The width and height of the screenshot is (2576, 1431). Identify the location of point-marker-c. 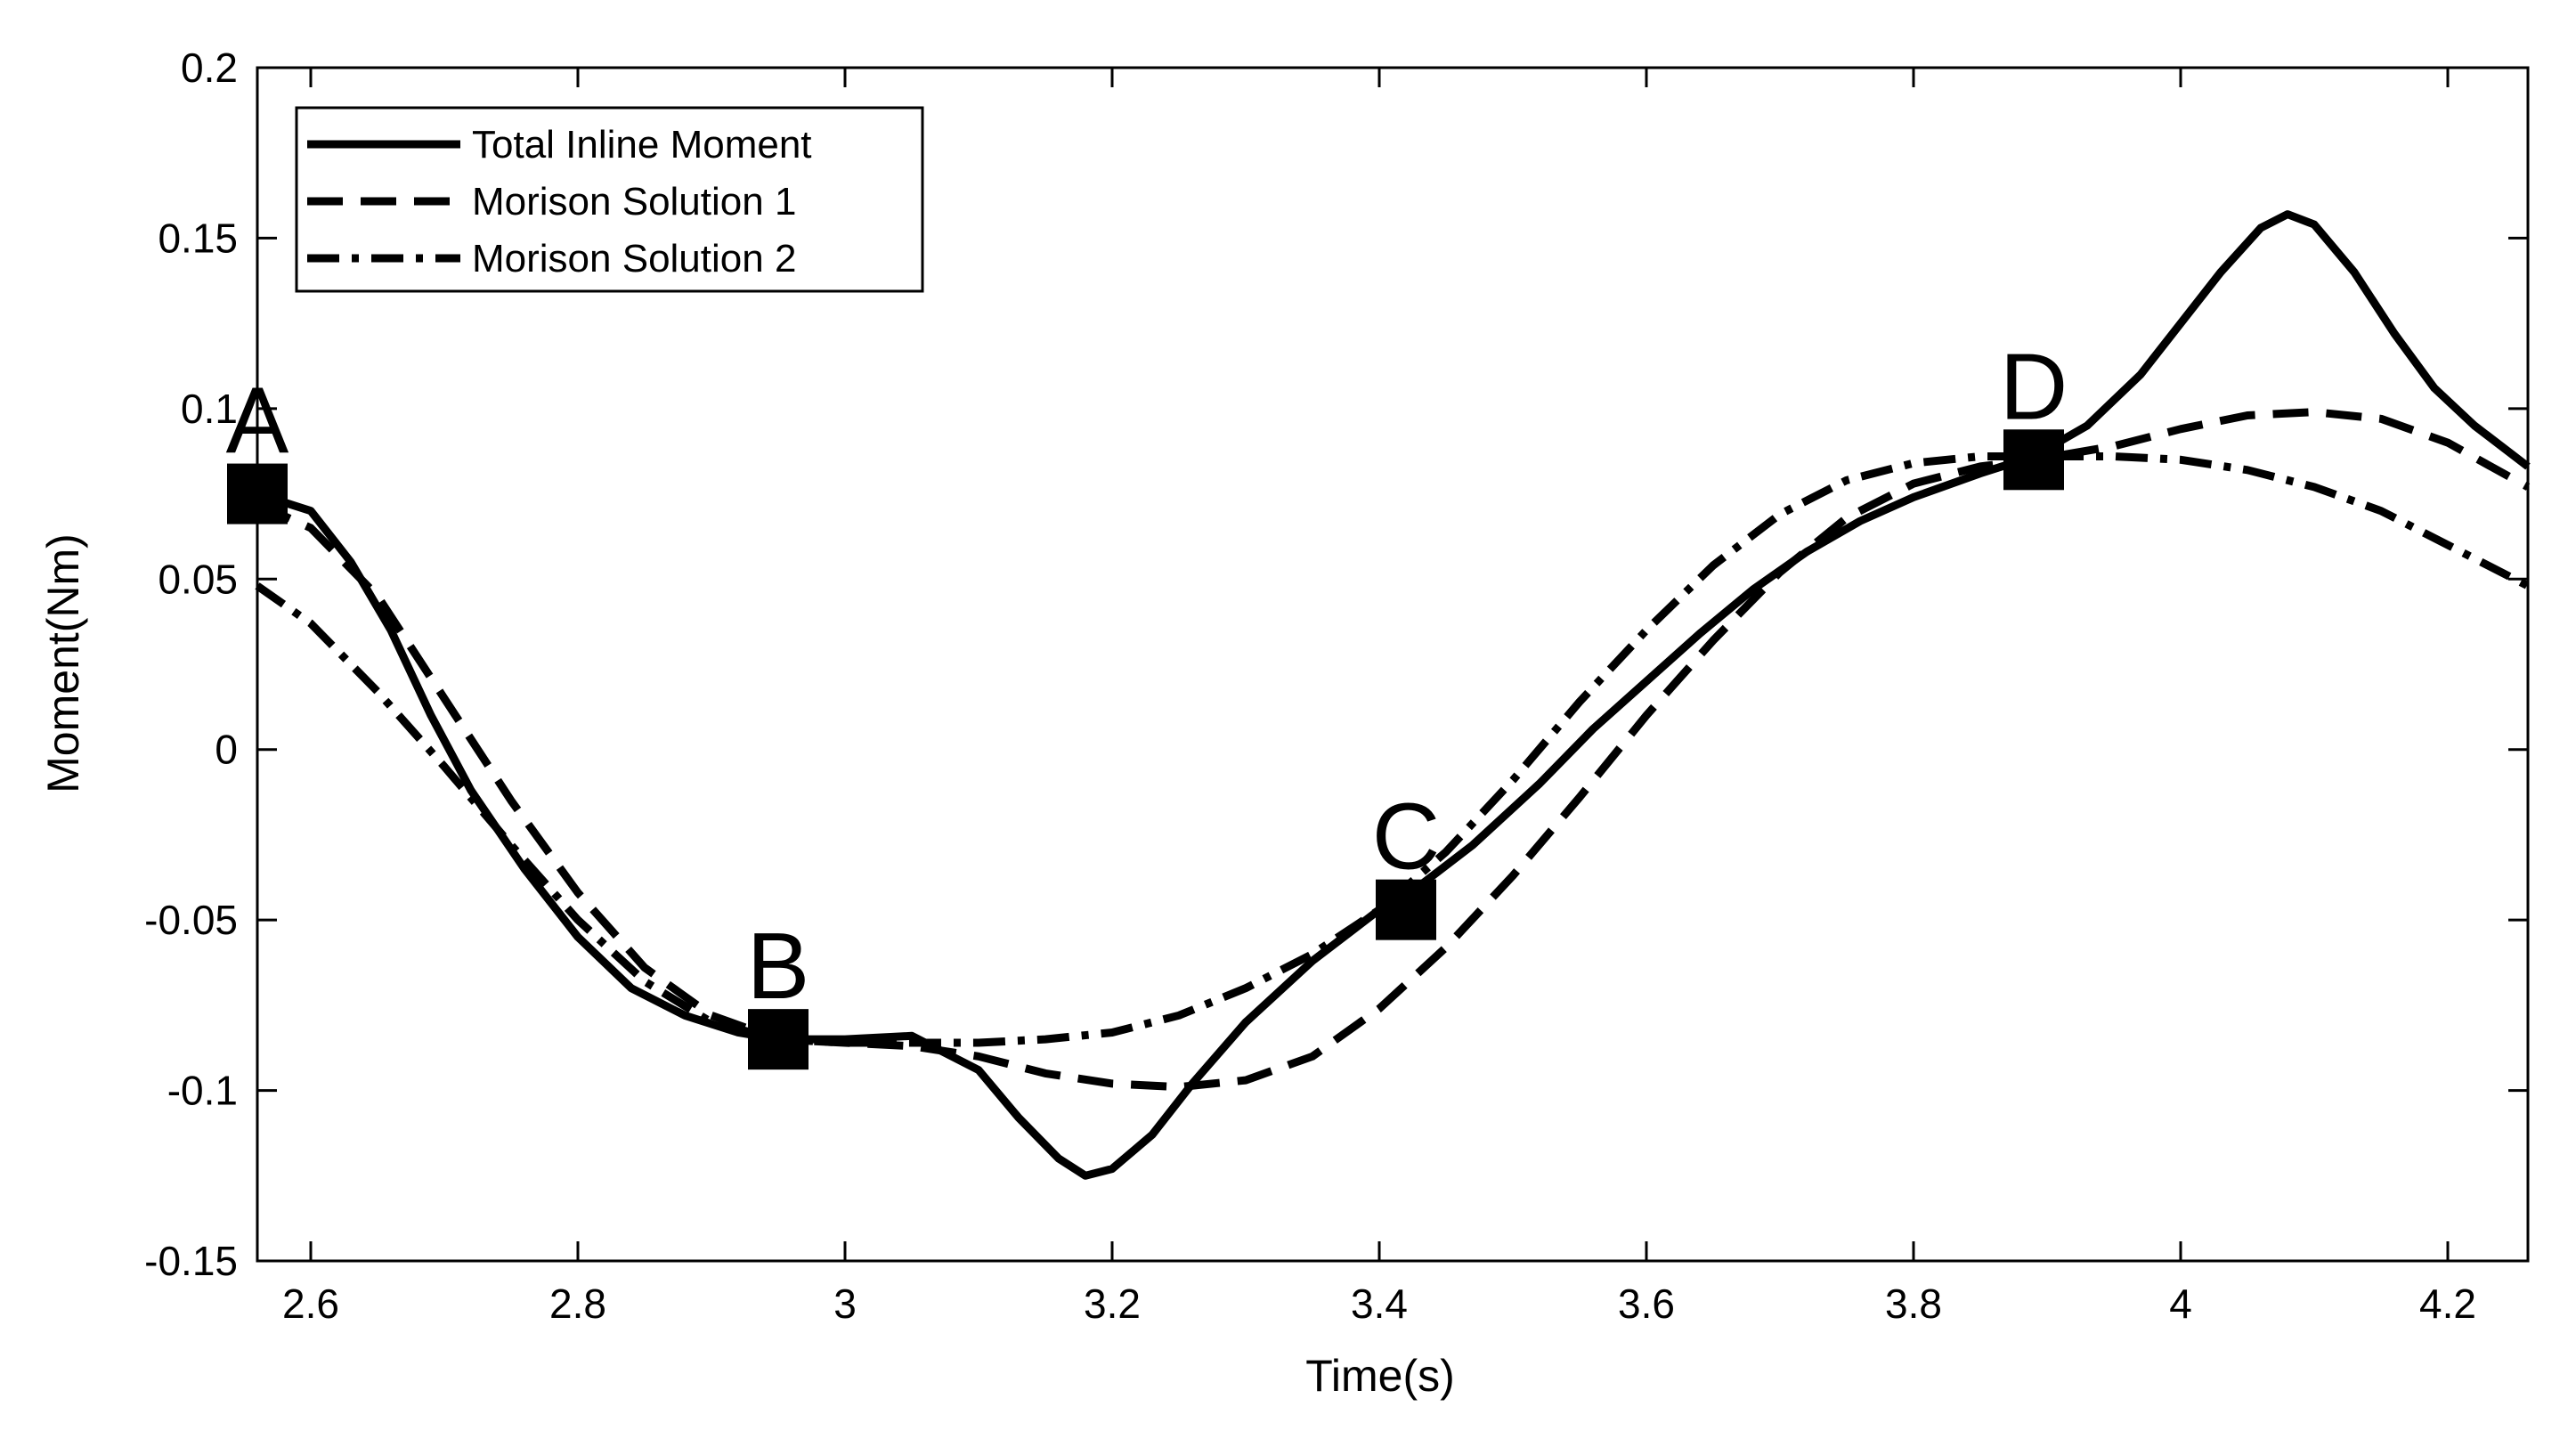
(1406, 910).